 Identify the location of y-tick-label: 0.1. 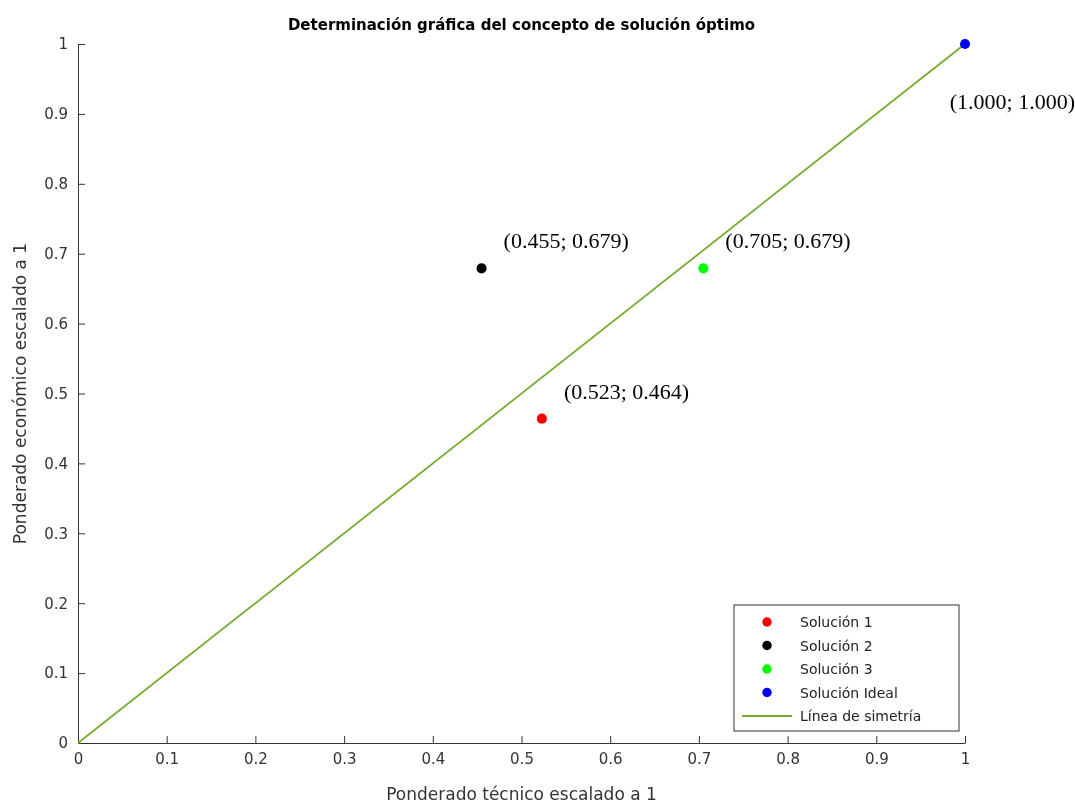
(56, 673).